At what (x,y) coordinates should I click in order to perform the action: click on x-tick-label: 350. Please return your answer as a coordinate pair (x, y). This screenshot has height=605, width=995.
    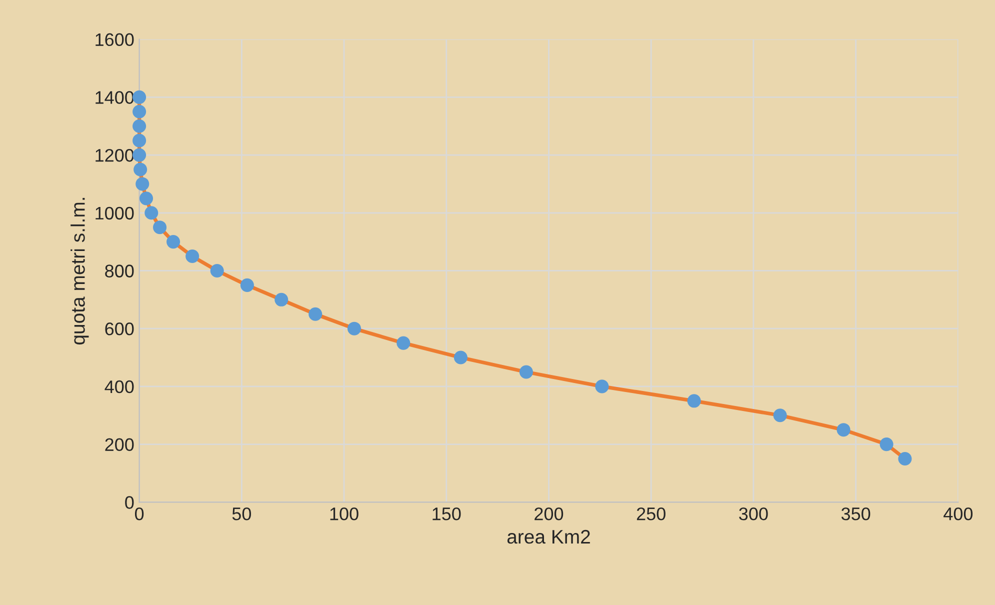
    Looking at the image, I should click on (855, 513).